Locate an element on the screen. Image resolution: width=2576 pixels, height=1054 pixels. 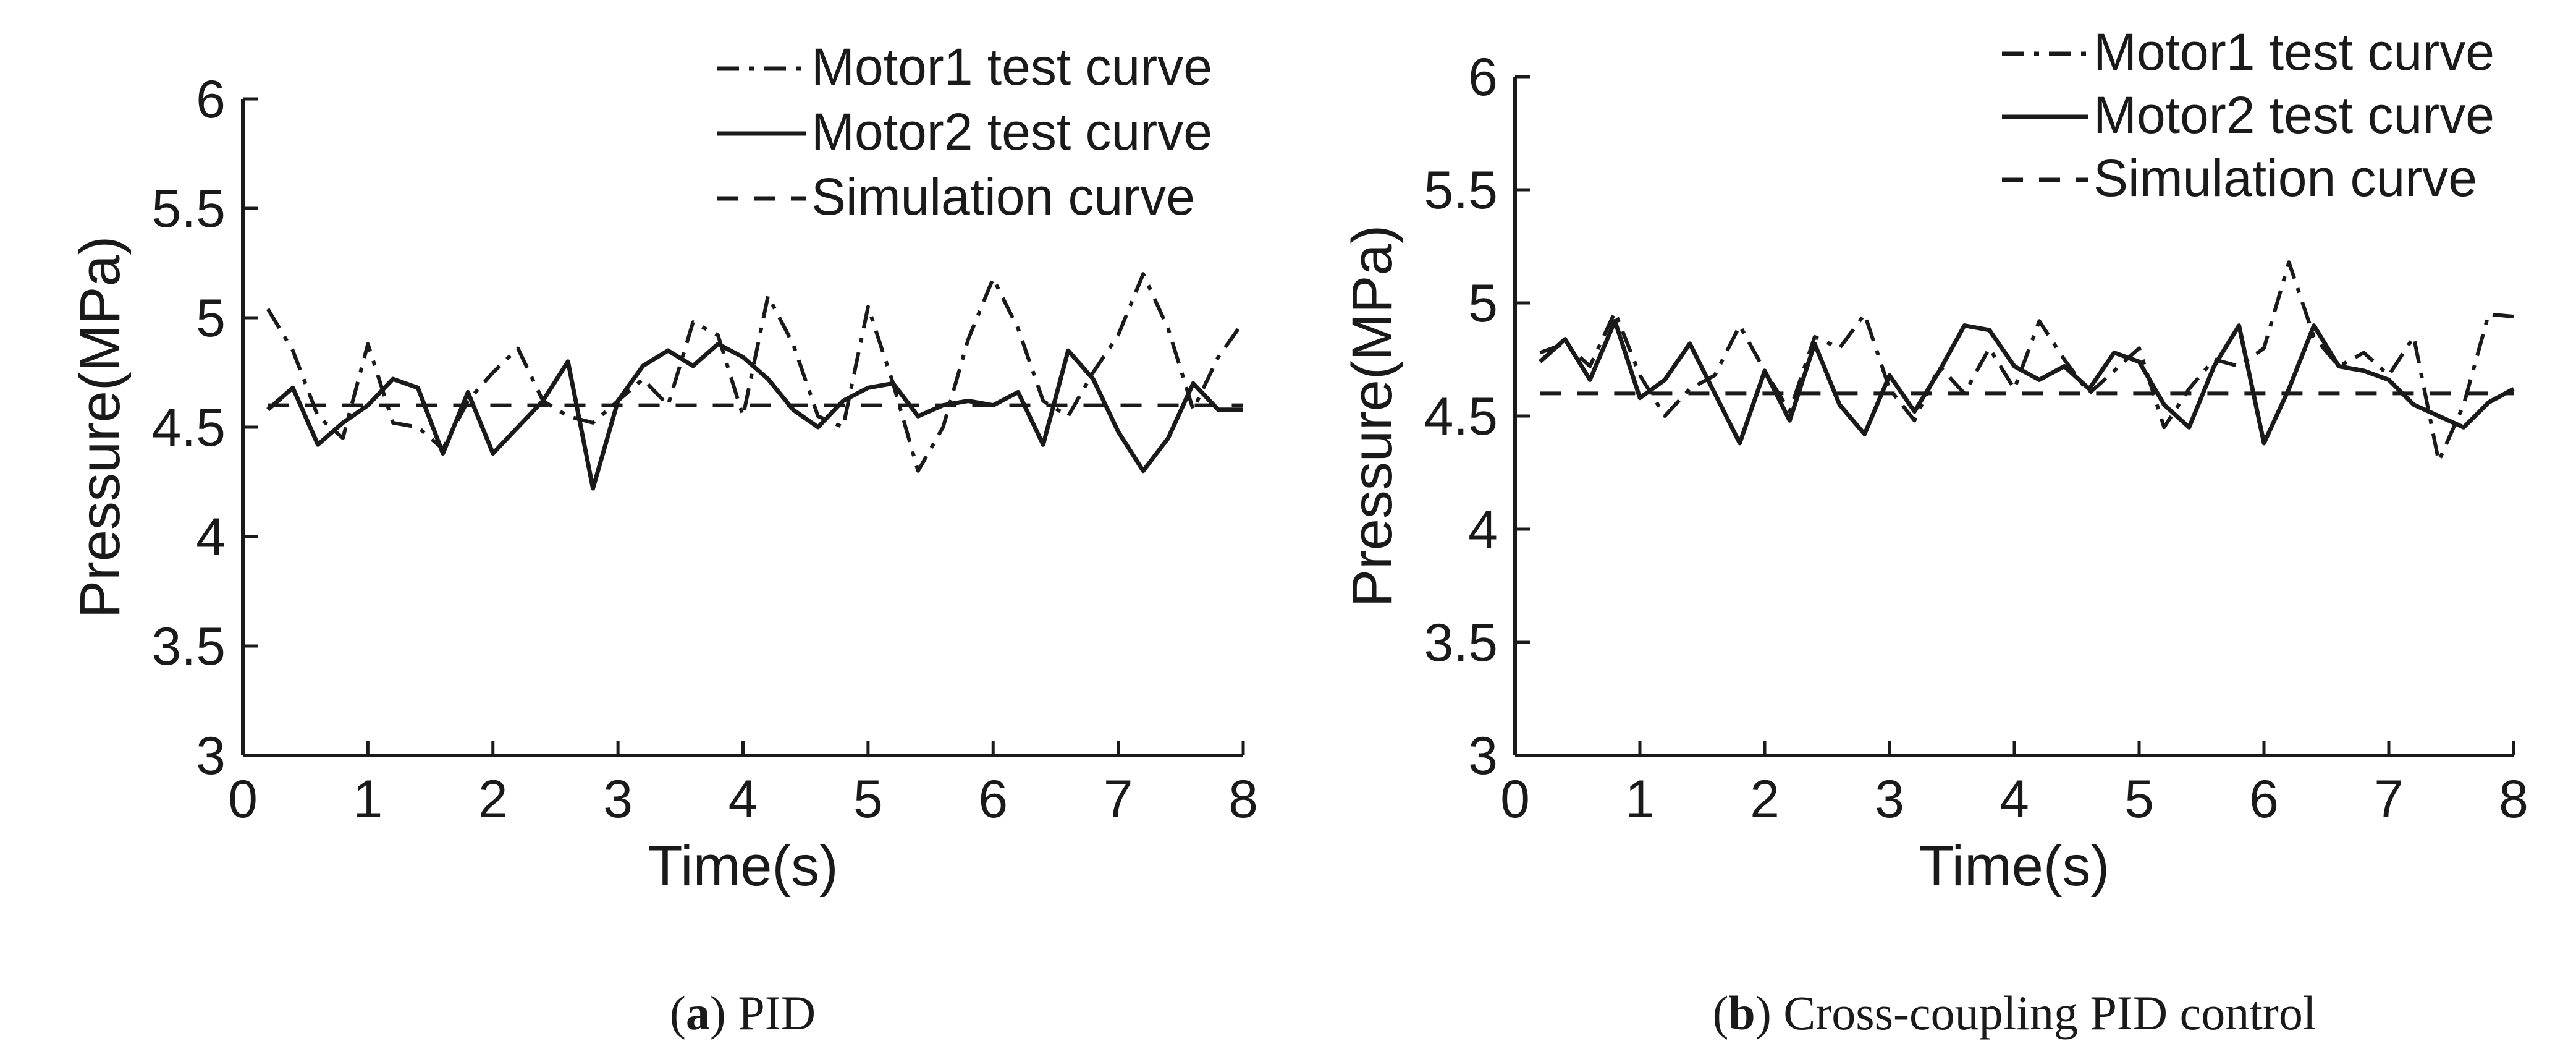
figure-caption: (a) PID is located at coordinates (743, 1013).